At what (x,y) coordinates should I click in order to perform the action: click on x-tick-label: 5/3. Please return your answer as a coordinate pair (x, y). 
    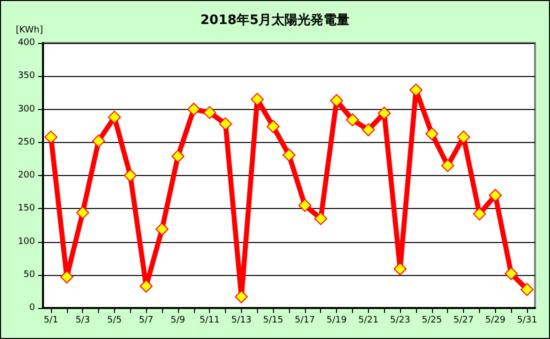
    Looking at the image, I should click on (82, 321).